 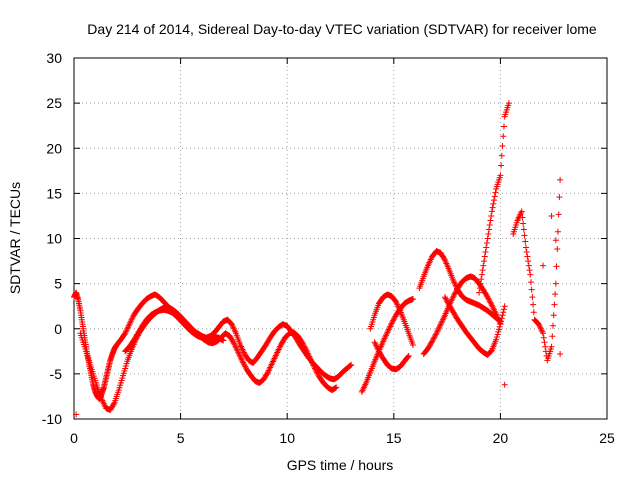 I want to click on series-track-f, so click(x=391, y=356).